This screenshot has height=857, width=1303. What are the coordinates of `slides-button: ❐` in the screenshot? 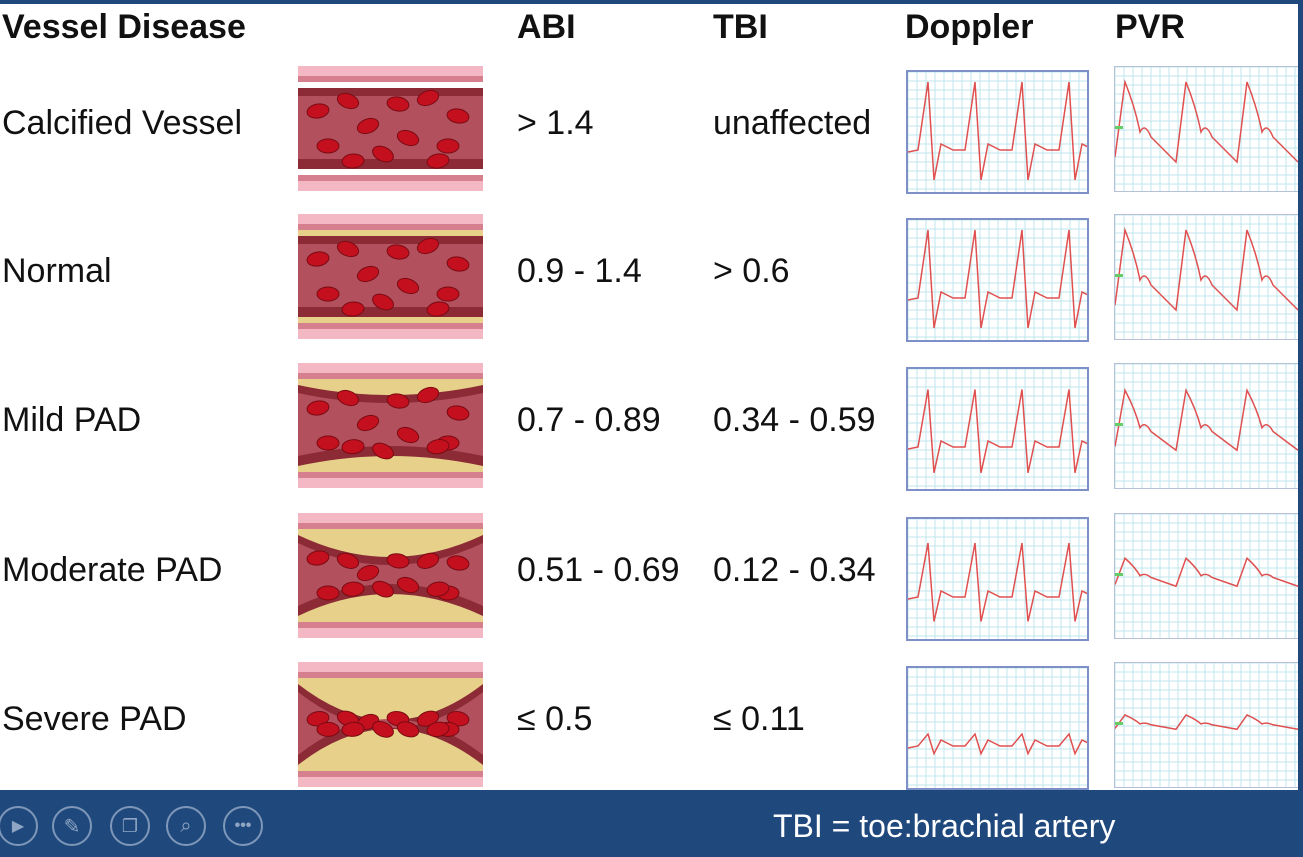 It's located at (130, 826).